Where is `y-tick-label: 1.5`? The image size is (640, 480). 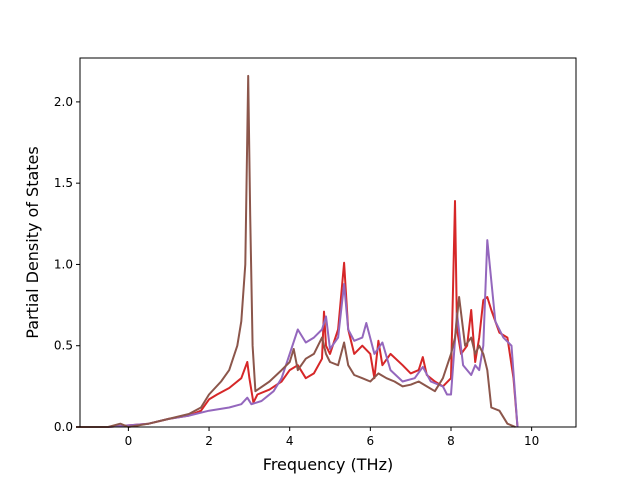
y-tick-label: 1.5 is located at coordinates (63, 183).